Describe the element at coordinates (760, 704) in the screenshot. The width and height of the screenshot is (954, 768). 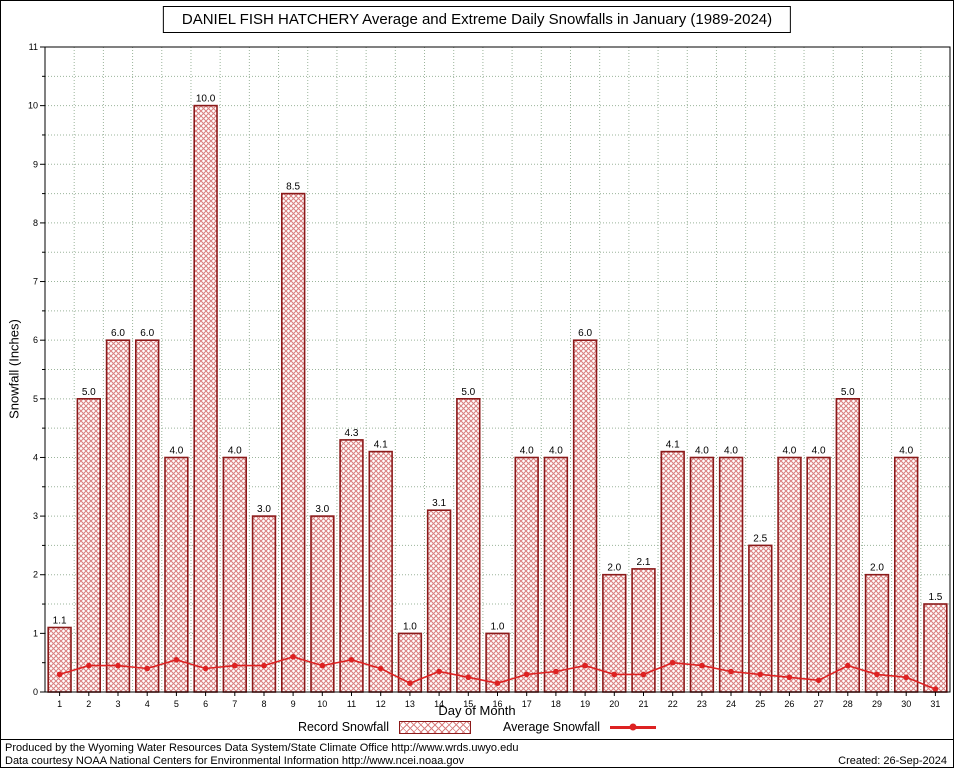
I see `x-tick-label: 25` at that location.